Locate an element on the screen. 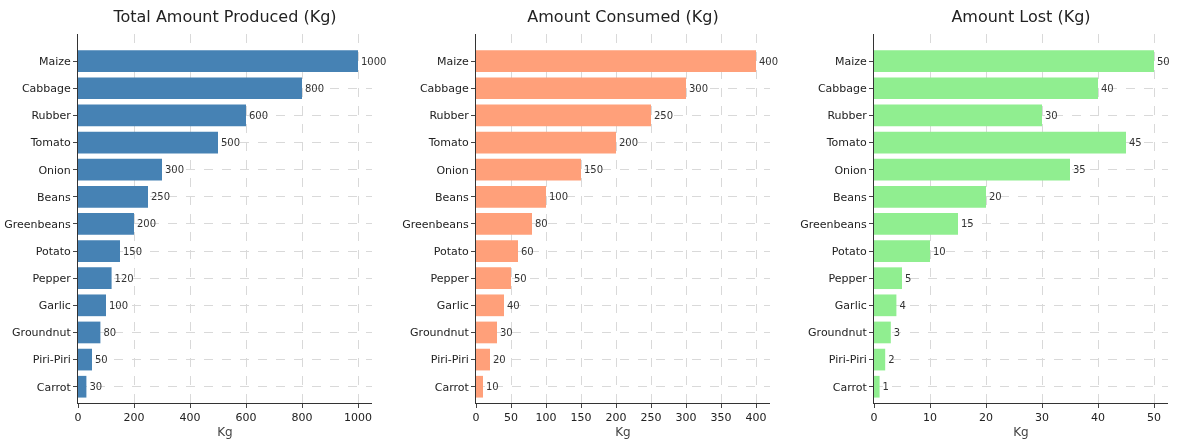 Image resolution: width=1196 pixels, height=439 pixels. x-tick-label: 150 is located at coordinates (581, 418).